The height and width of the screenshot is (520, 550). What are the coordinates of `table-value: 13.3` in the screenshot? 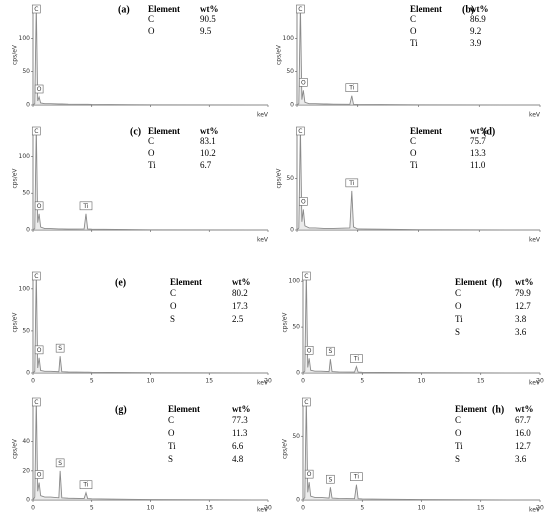 It's located at (478, 153).